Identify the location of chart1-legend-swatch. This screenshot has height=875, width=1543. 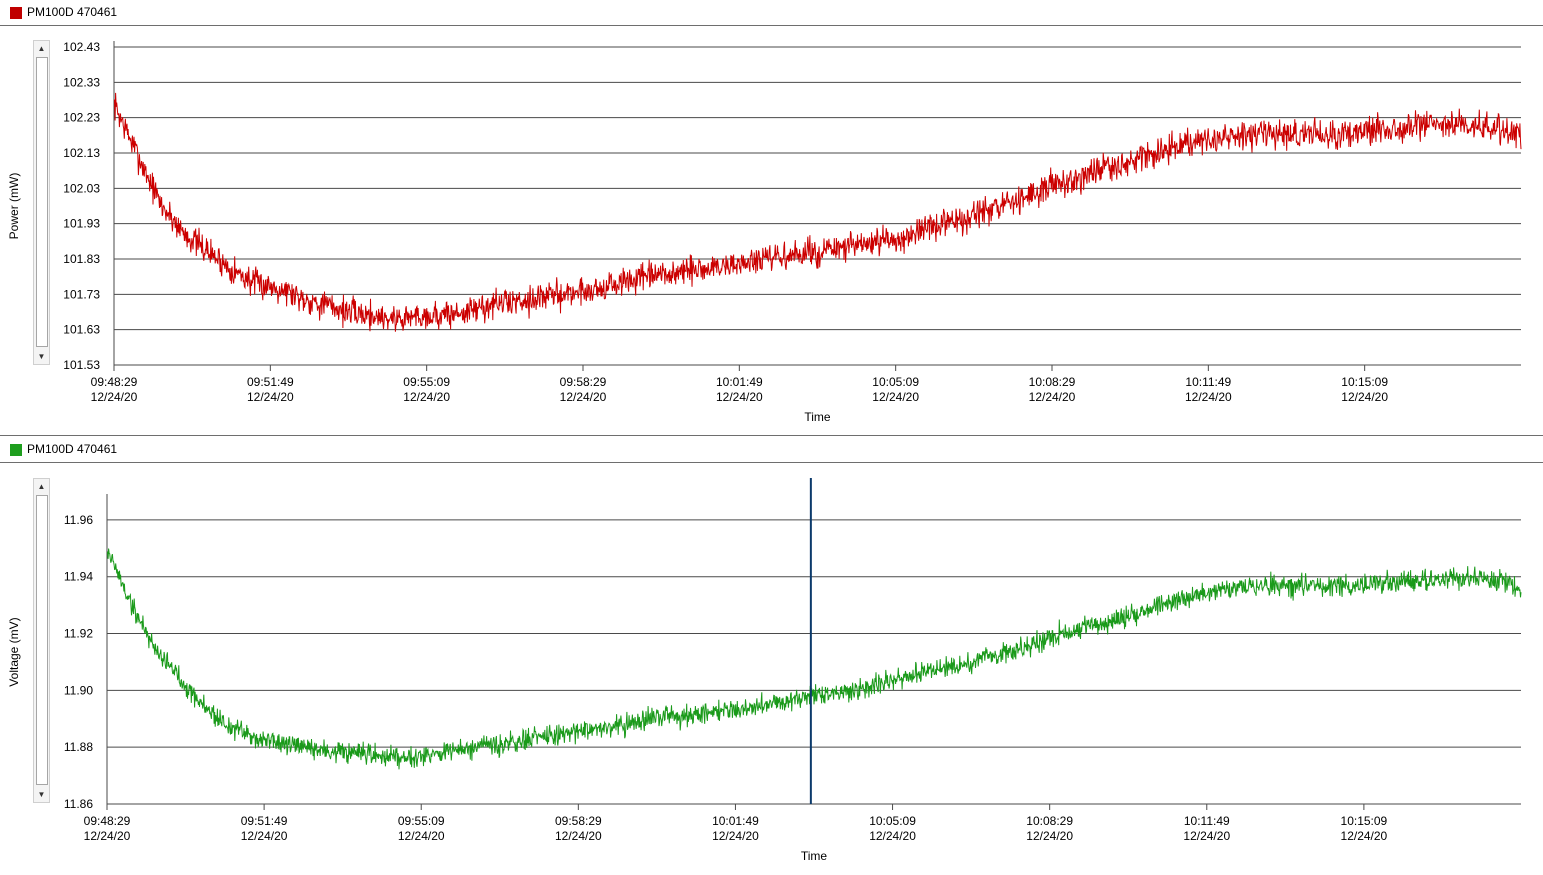
(16, 13).